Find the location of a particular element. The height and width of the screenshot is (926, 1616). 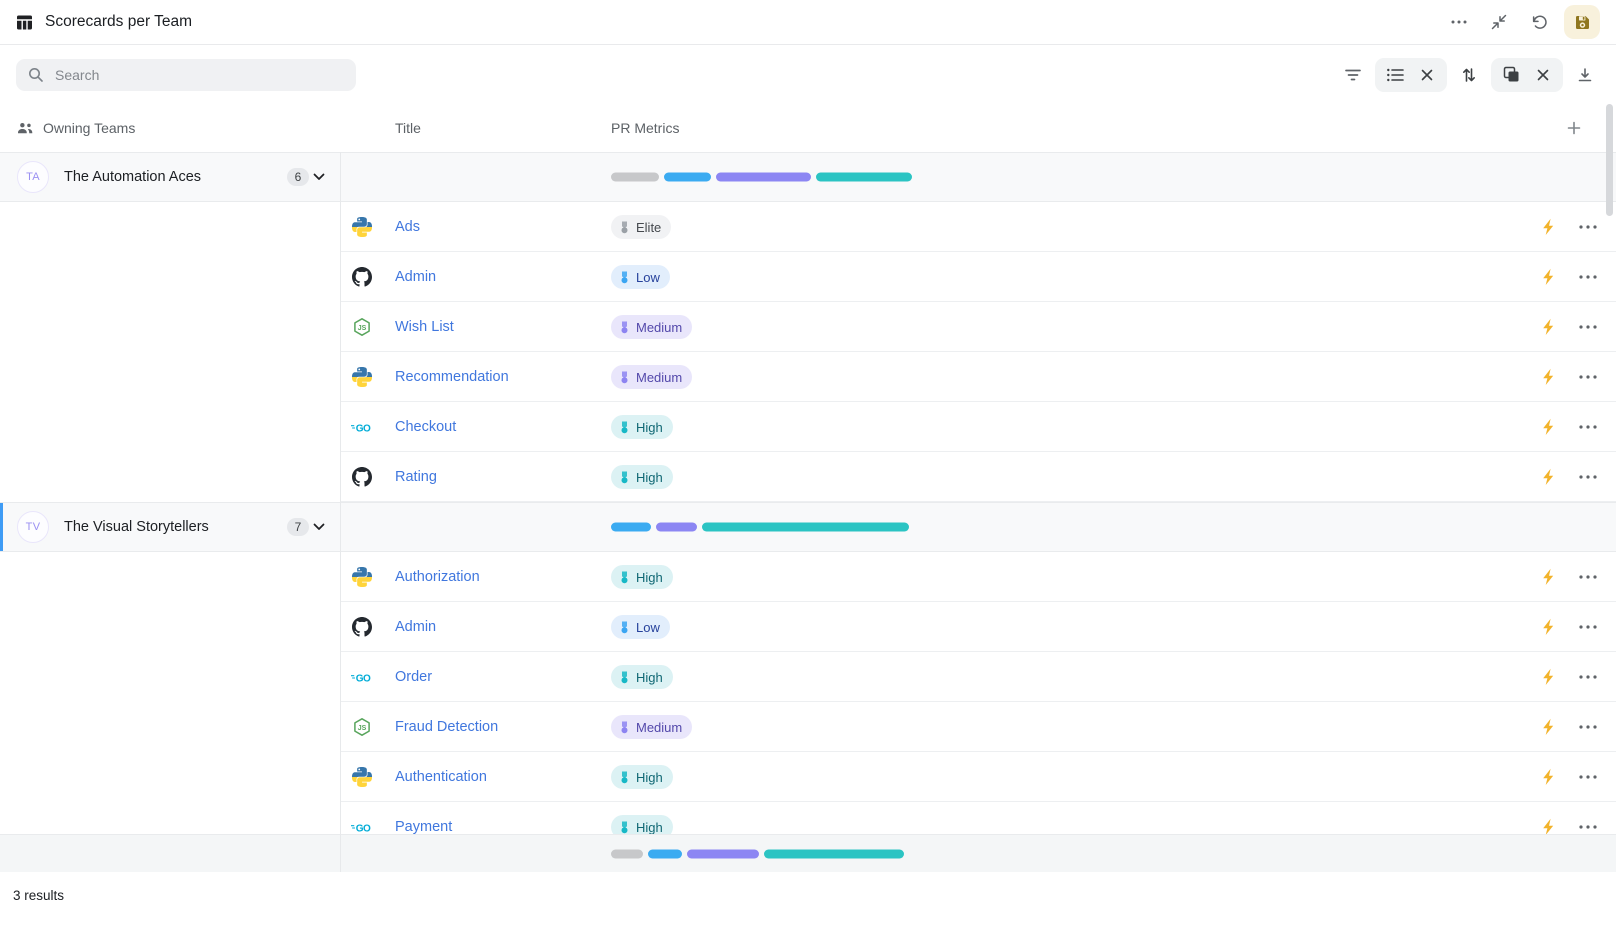

service-link: Wish List is located at coordinates (424, 327).